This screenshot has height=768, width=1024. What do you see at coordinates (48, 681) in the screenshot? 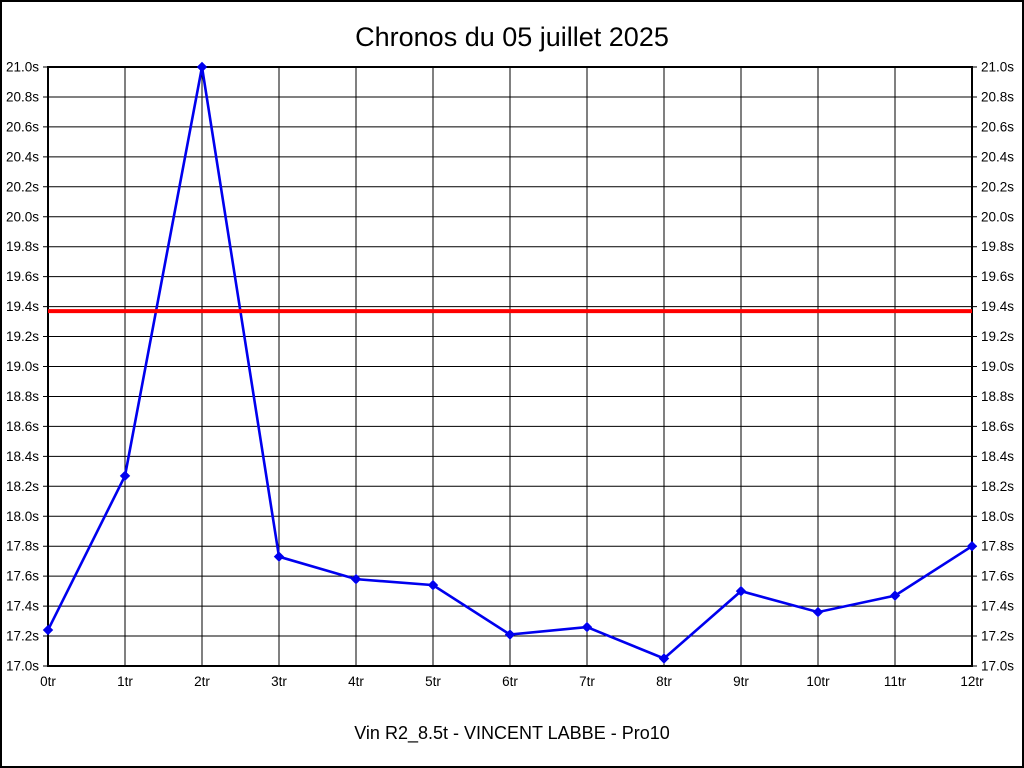
I see `x-tick-label: 0tr` at bounding box center [48, 681].